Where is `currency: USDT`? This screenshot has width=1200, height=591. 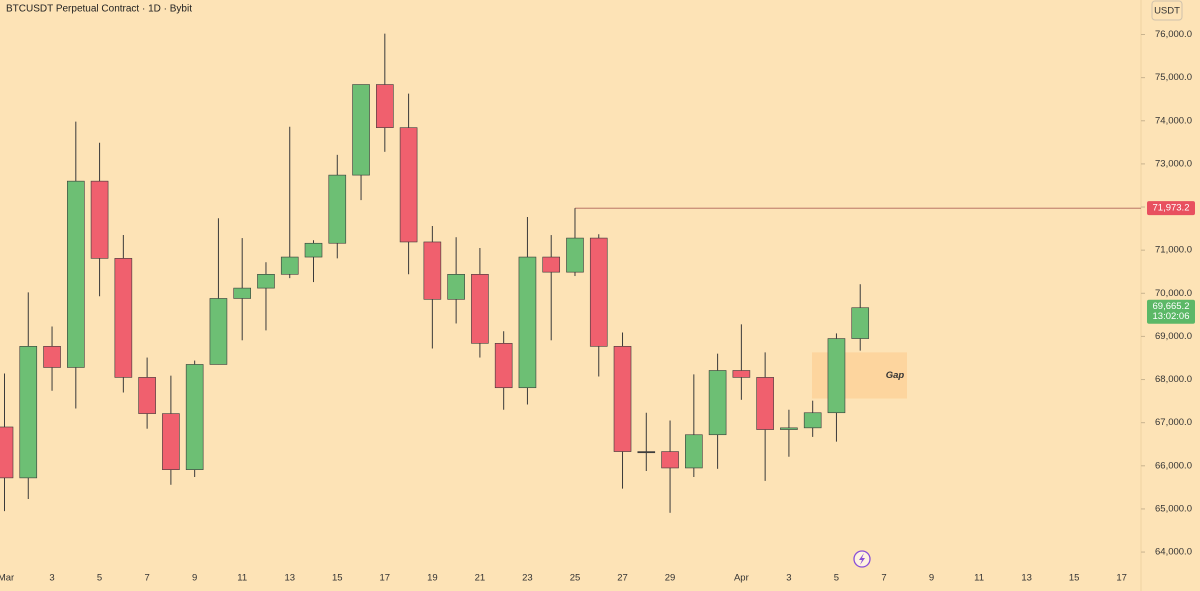
currency: USDT is located at coordinates (1167, 11).